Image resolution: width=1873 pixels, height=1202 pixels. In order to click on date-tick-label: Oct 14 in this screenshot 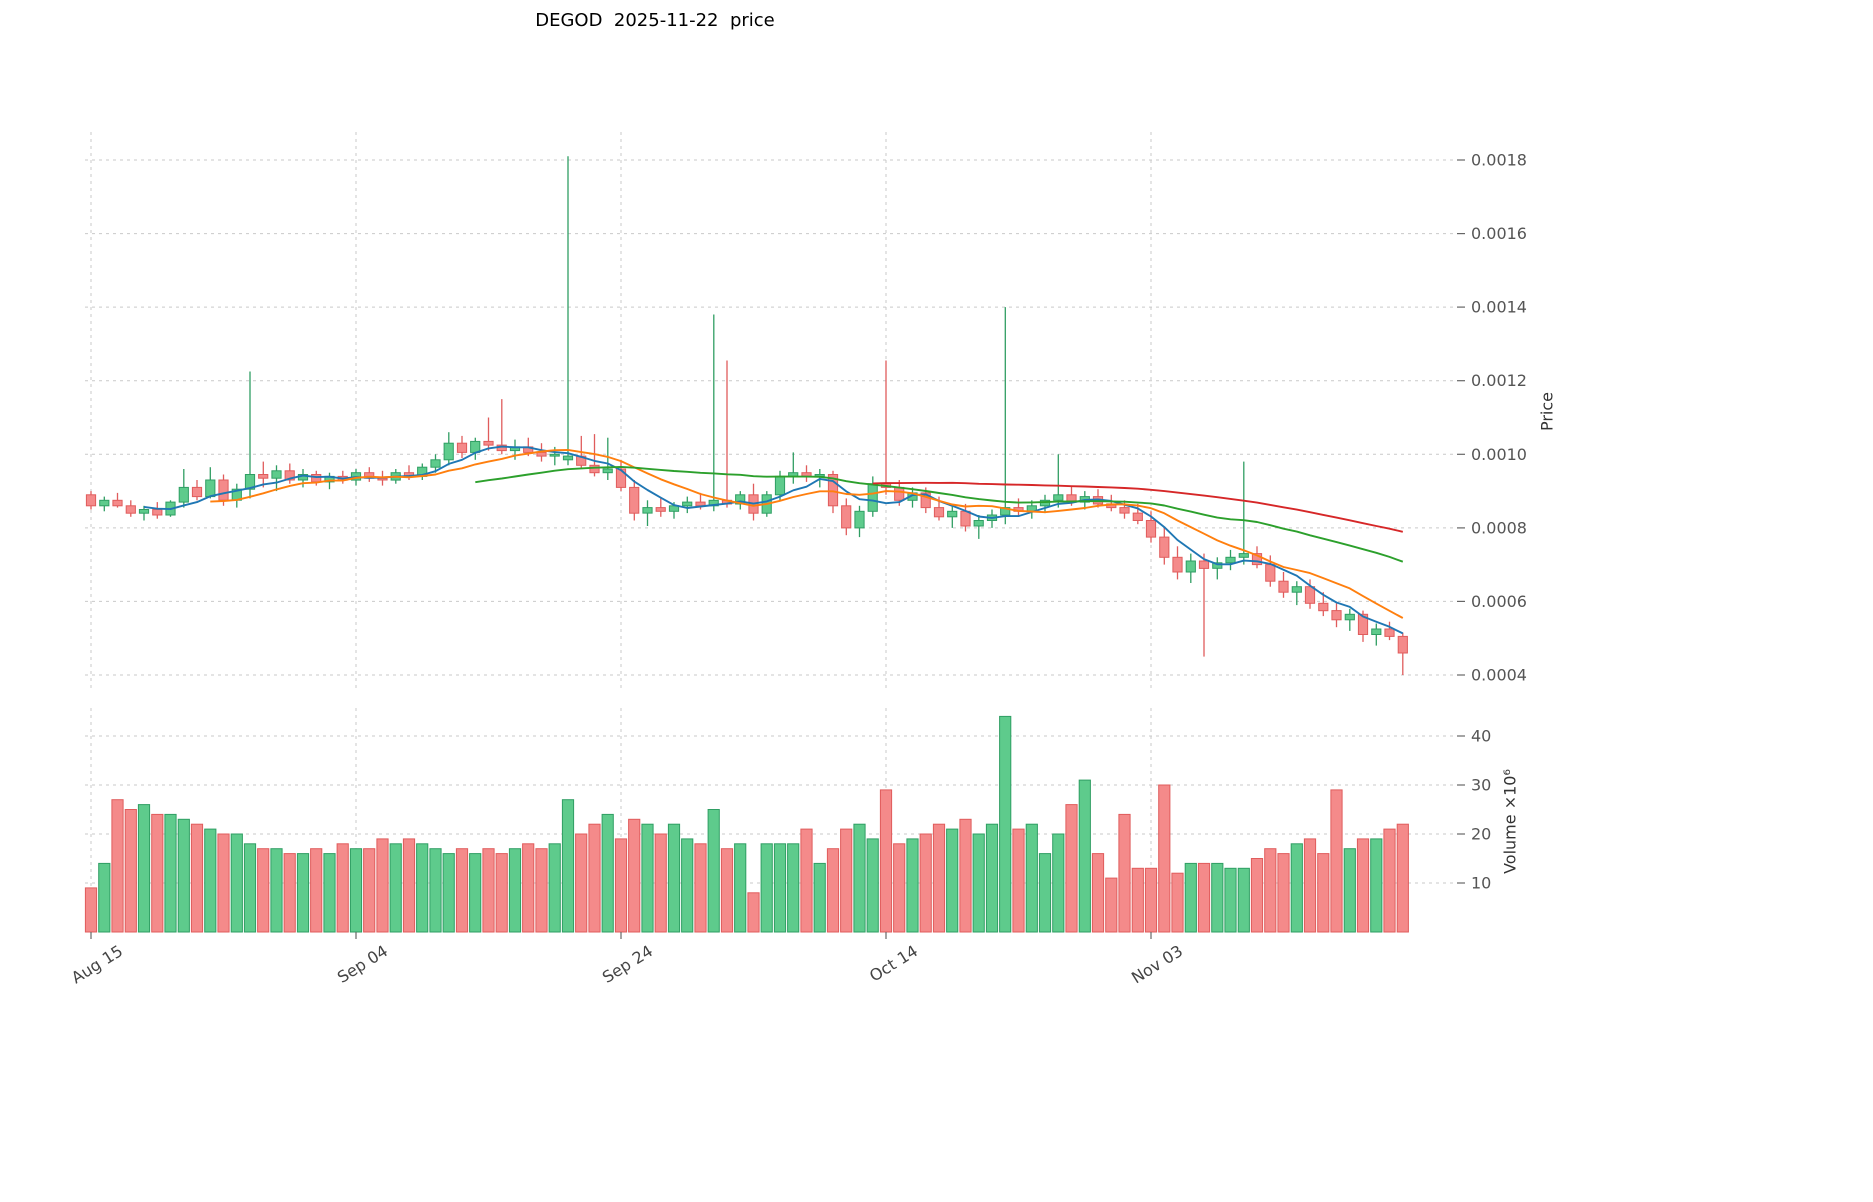, I will do `click(893, 963)`.